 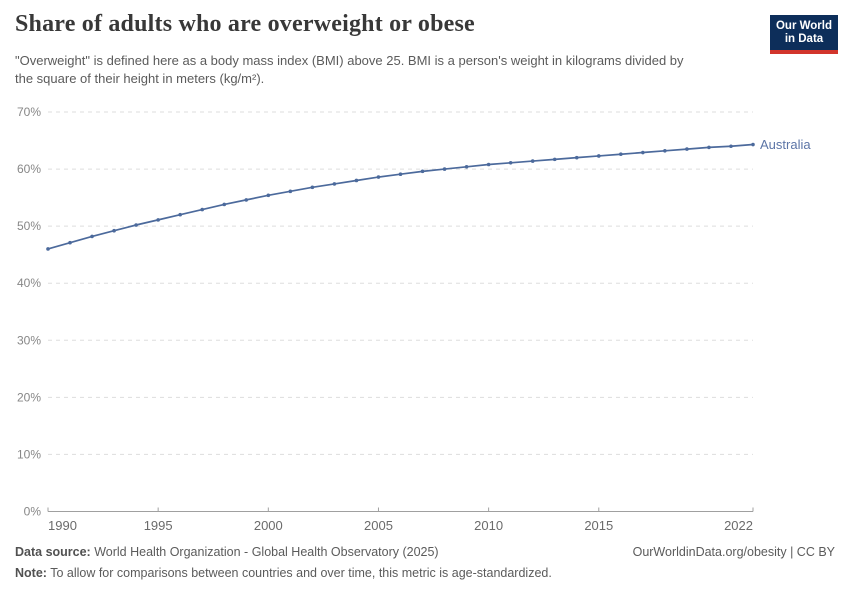 What do you see at coordinates (598, 525) in the screenshot?
I see `x-tick-label: 2015` at bounding box center [598, 525].